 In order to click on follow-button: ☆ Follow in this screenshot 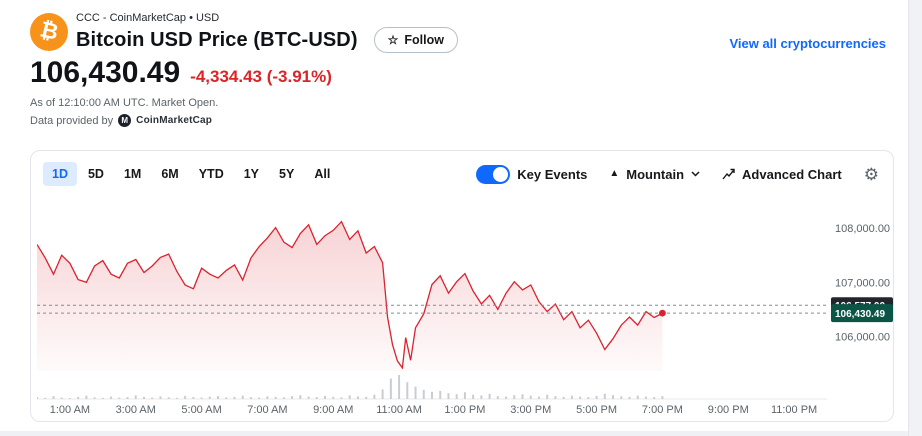, I will do `click(415, 40)`.